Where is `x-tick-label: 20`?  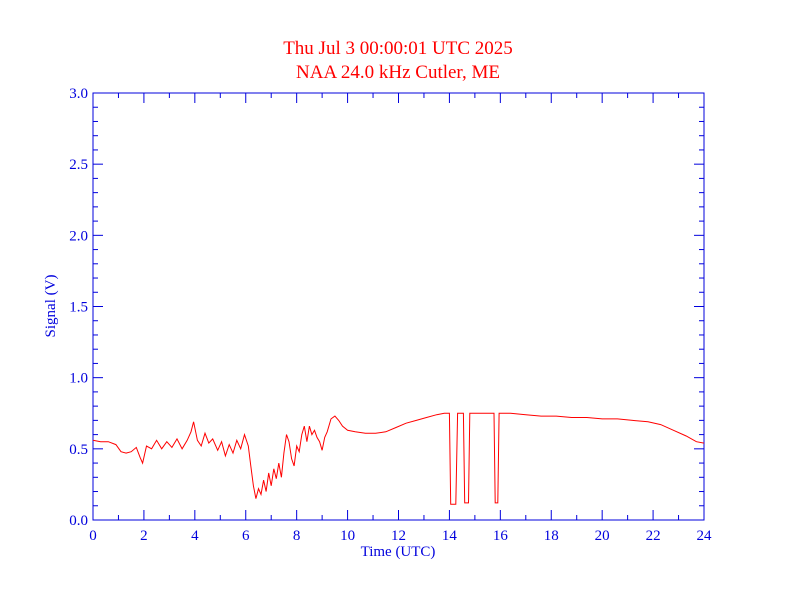
x-tick-label: 20 is located at coordinates (602, 536).